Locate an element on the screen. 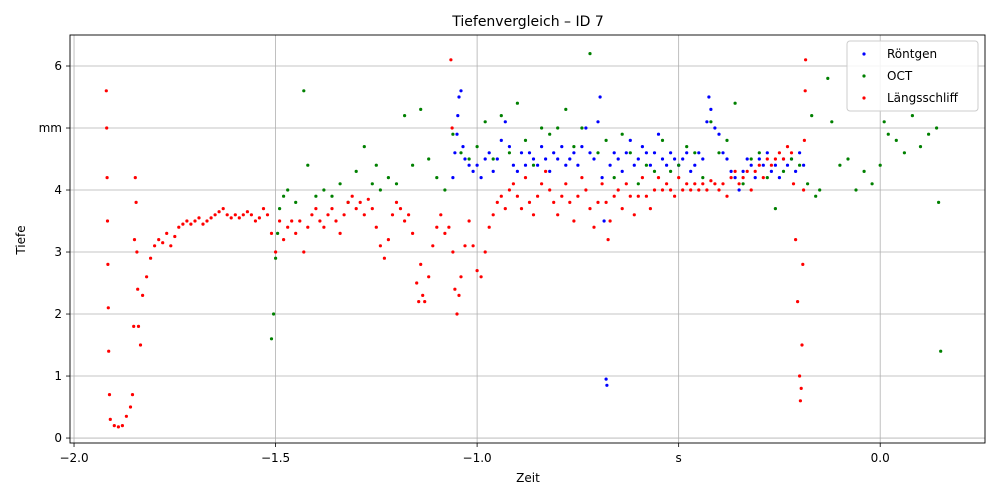  x-axis: −2.0 −1.5 −1.0 s 0.0 is located at coordinates (474, 454).